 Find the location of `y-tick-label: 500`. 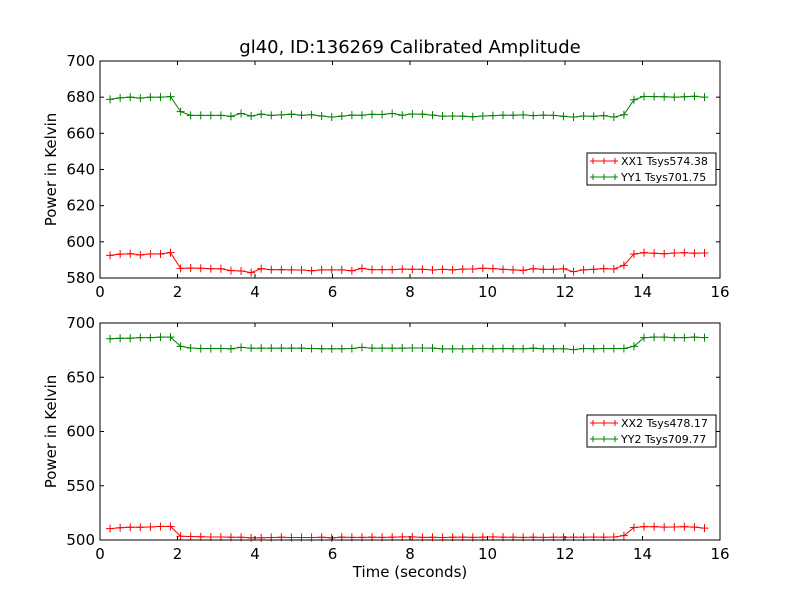

y-tick-label: 500 is located at coordinates (80, 540).